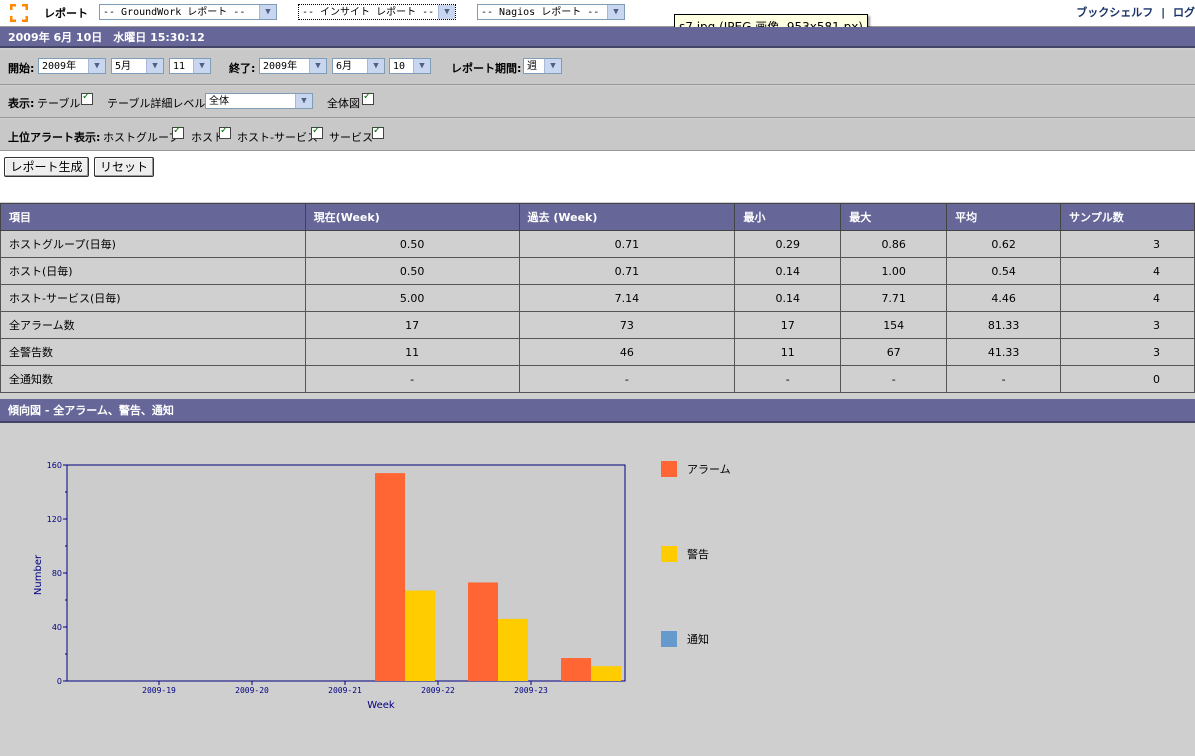  What do you see at coordinates (59, 681) in the screenshot?
I see `y-tick-label: 0` at bounding box center [59, 681].